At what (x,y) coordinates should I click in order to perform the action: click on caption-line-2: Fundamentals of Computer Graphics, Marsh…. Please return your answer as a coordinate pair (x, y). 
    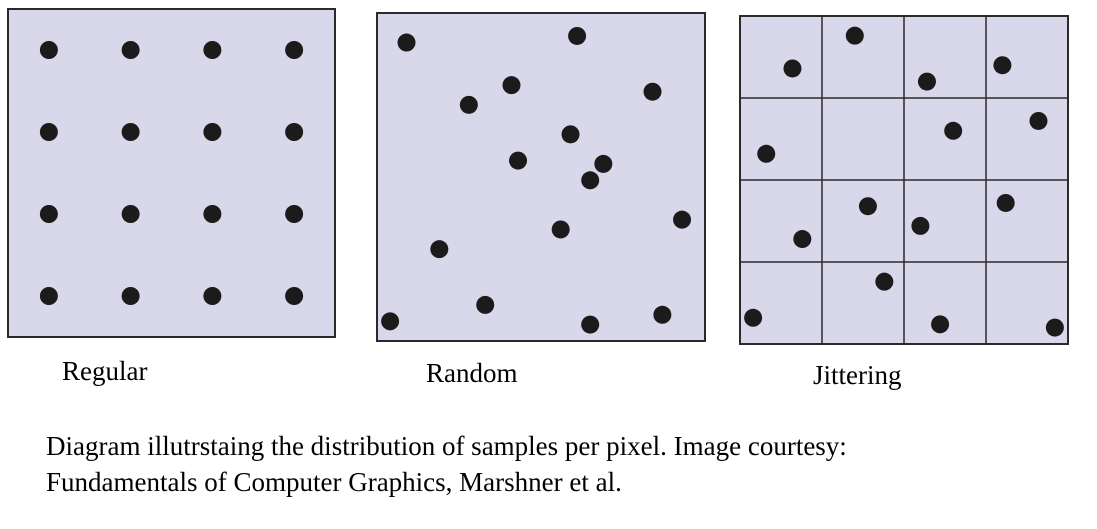
    Looking at the image, I should click on (334, 482).